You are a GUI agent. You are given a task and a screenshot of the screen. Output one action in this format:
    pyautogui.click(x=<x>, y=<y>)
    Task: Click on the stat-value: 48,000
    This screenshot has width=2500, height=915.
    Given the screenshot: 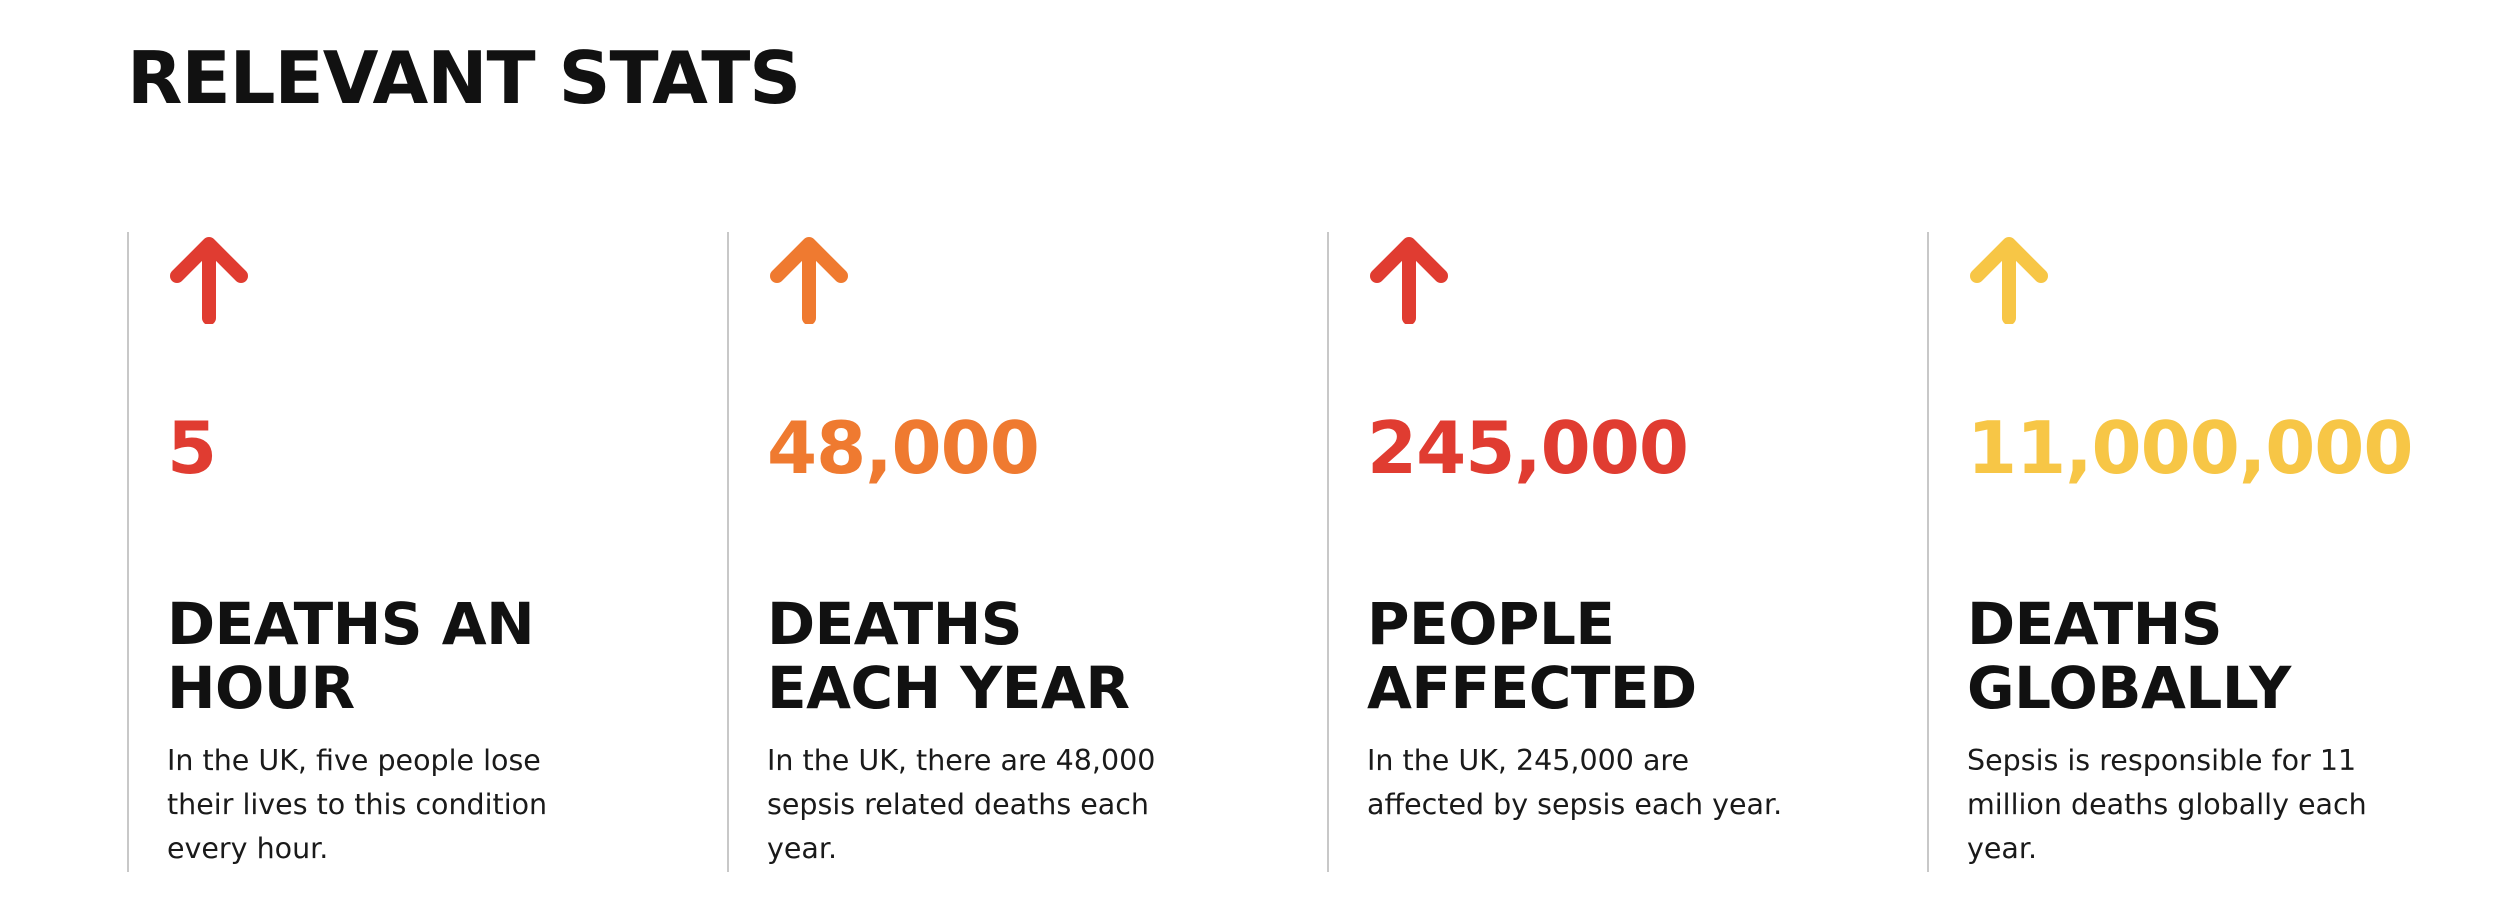 What is the action you would take?
    pyautogui.click(x=903, y=448)
    